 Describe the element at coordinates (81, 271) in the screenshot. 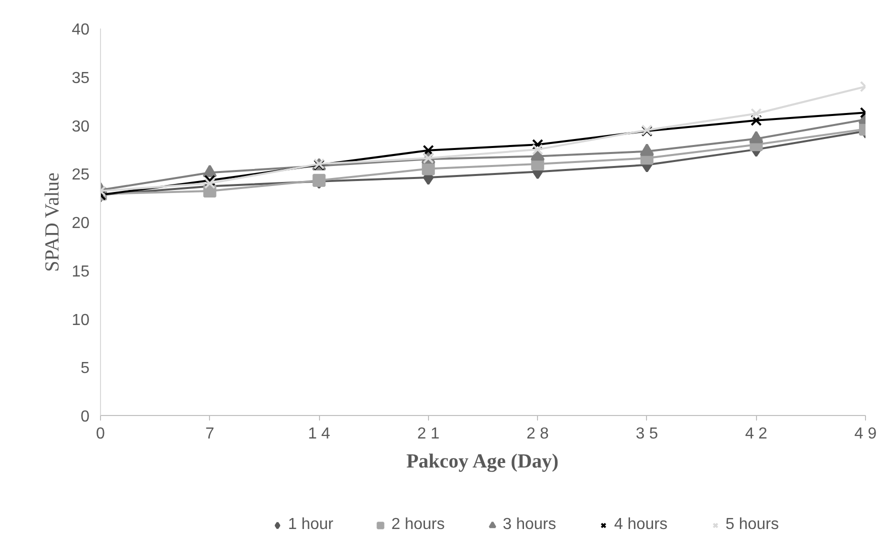

I see `y-tick-label: 15` at that location.